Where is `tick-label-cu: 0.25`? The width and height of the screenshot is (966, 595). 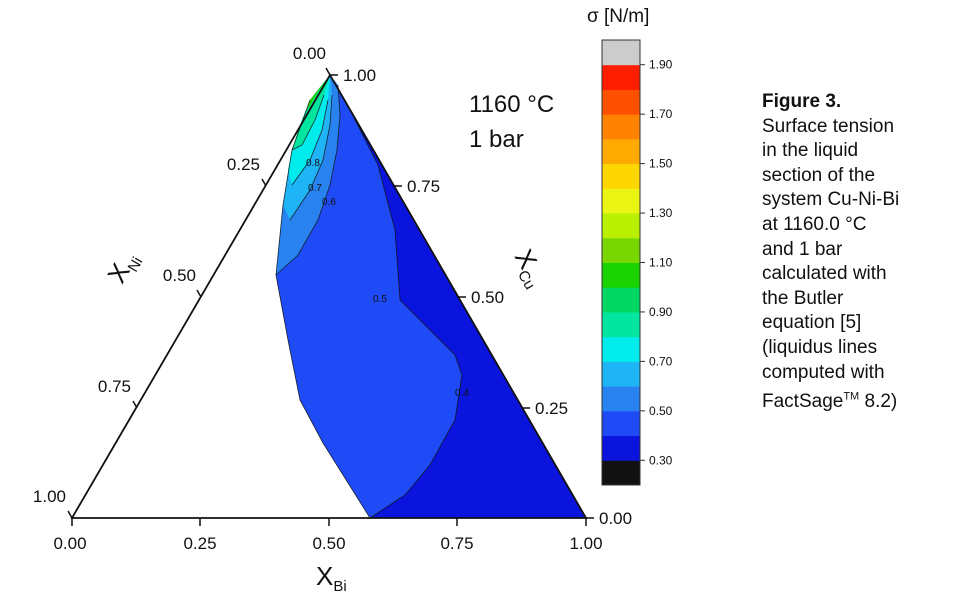
tick-label-cu: 0.25 is located at coordinates (551, 408).